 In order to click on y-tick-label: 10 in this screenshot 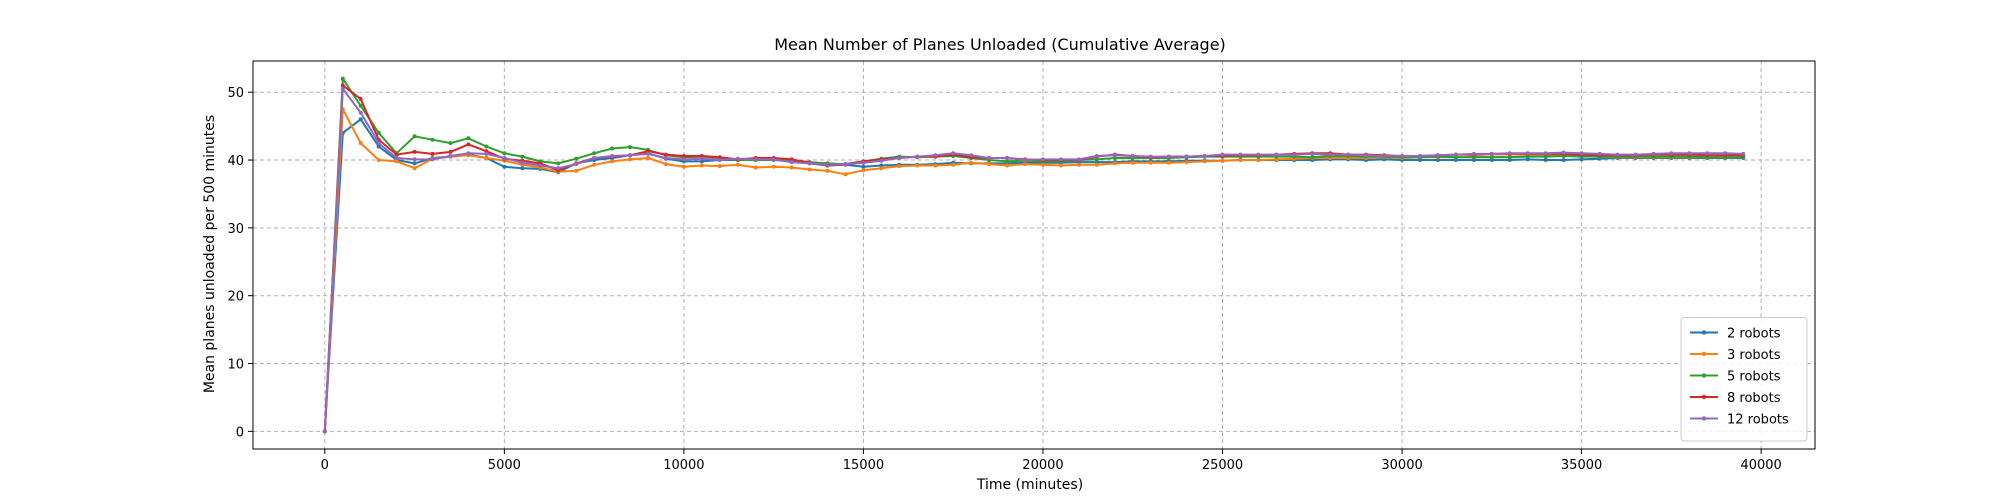, I will do `click(235, 365)`.